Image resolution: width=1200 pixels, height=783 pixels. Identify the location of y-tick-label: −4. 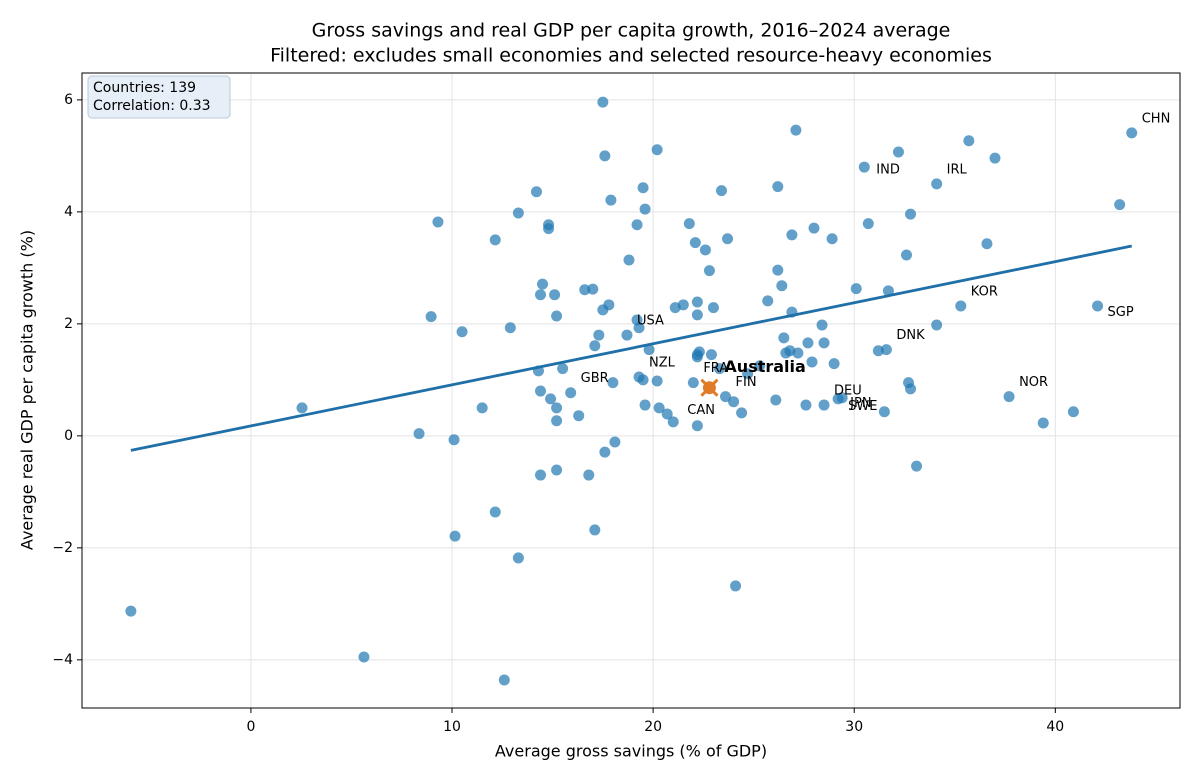
(62, 660).